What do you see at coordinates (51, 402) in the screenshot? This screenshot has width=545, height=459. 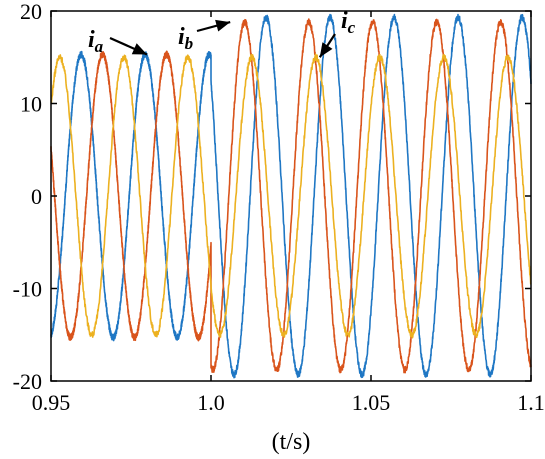 I see `x-tick-label: 0.95` at bounding box center [51, 402].